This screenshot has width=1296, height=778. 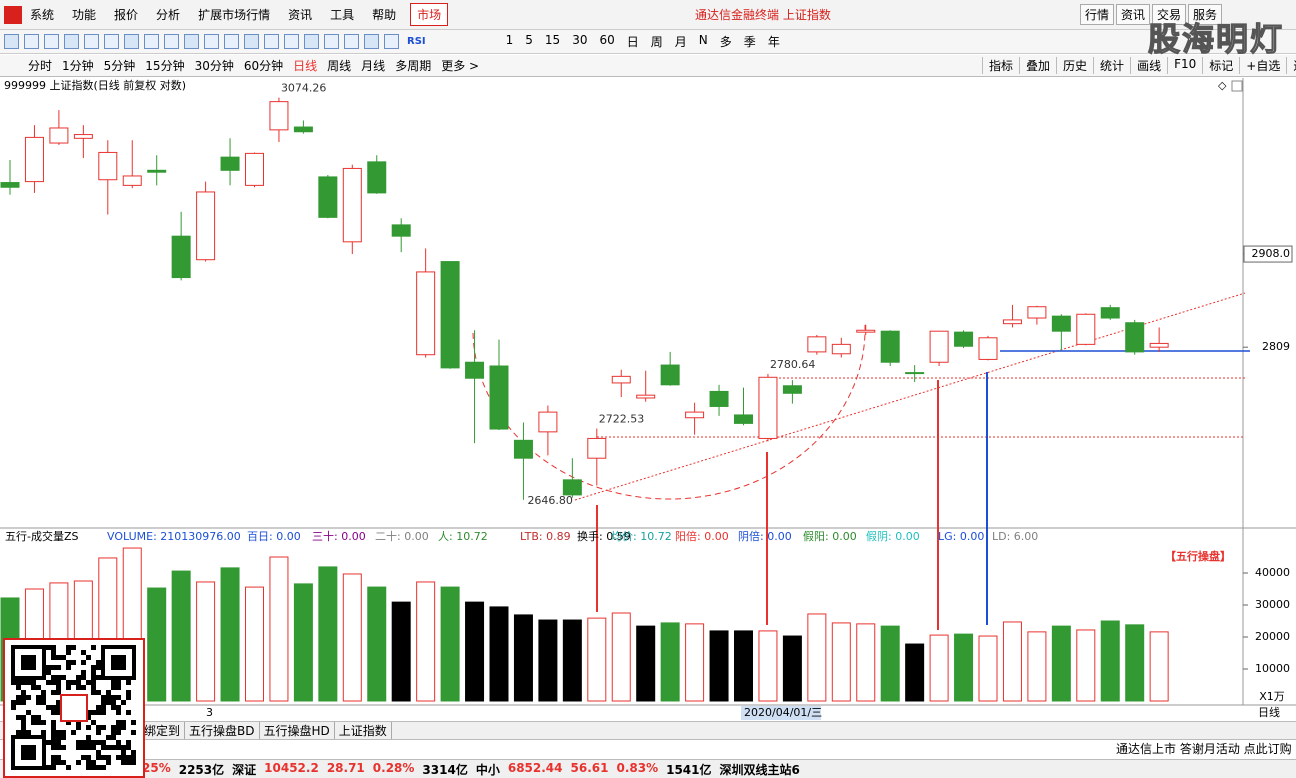 What do you see at coordinates (163, 730) in the screenshot?
I see `tab: 绑定到` at bounding box center [163, 730].